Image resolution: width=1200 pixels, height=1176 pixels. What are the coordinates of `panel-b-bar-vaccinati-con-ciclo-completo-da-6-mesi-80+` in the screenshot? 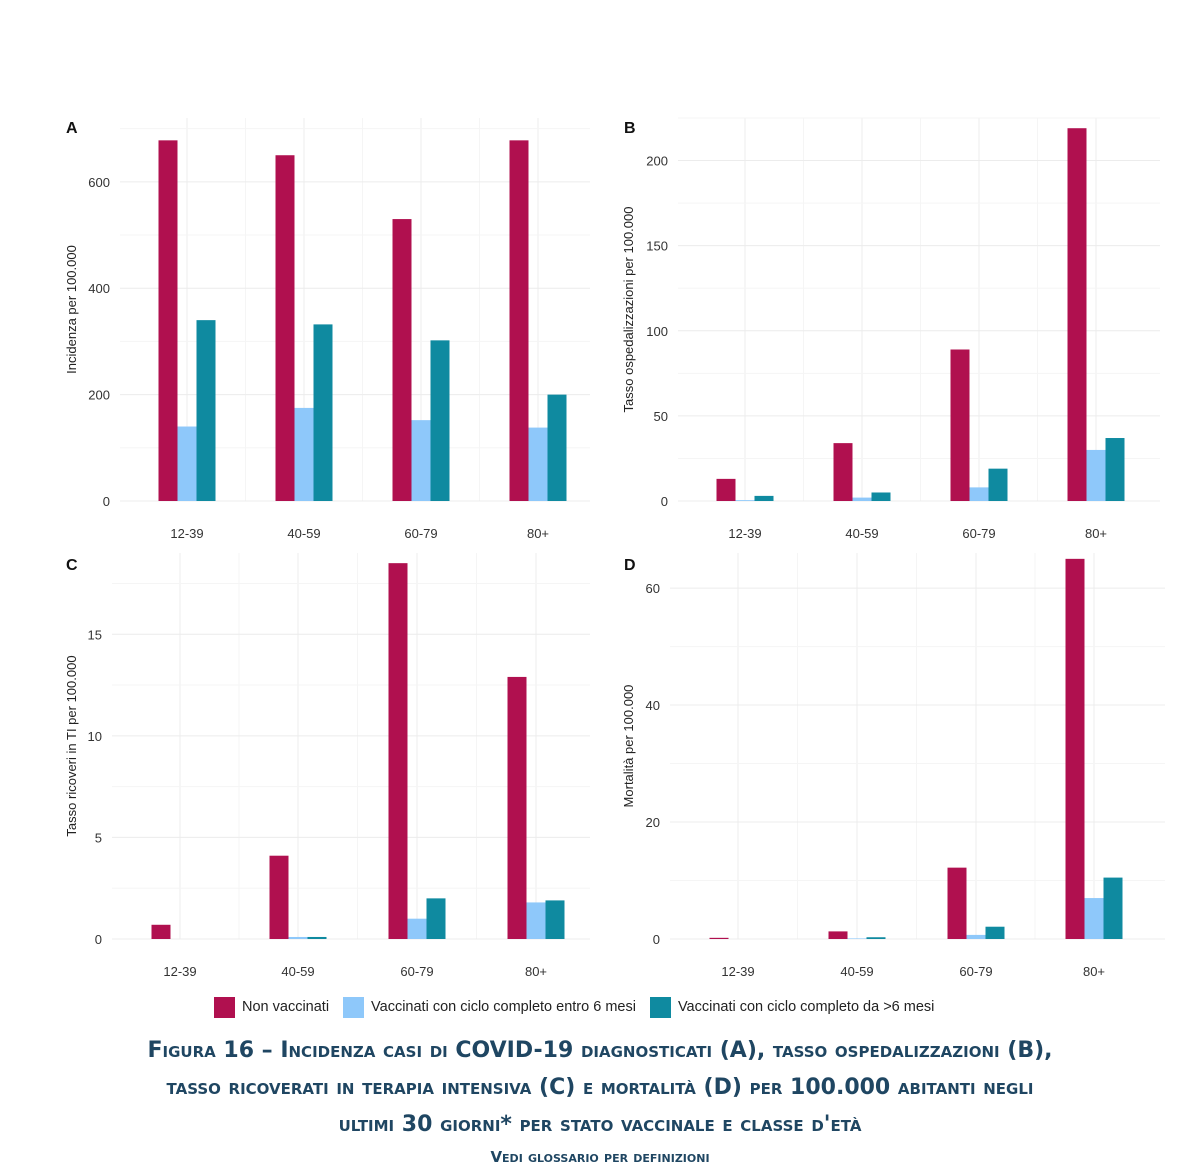 It's located at (1115, 469).